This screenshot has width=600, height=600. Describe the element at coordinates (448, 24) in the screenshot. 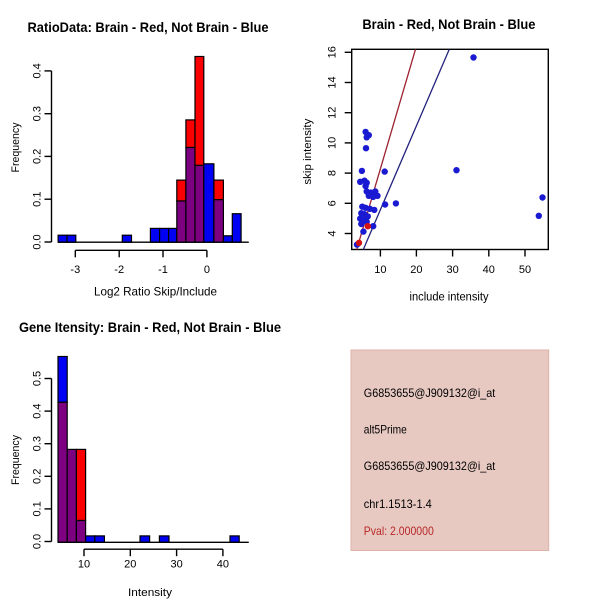

I see `svg-text: Brain - Red, Not Brain - Blue` at that location.